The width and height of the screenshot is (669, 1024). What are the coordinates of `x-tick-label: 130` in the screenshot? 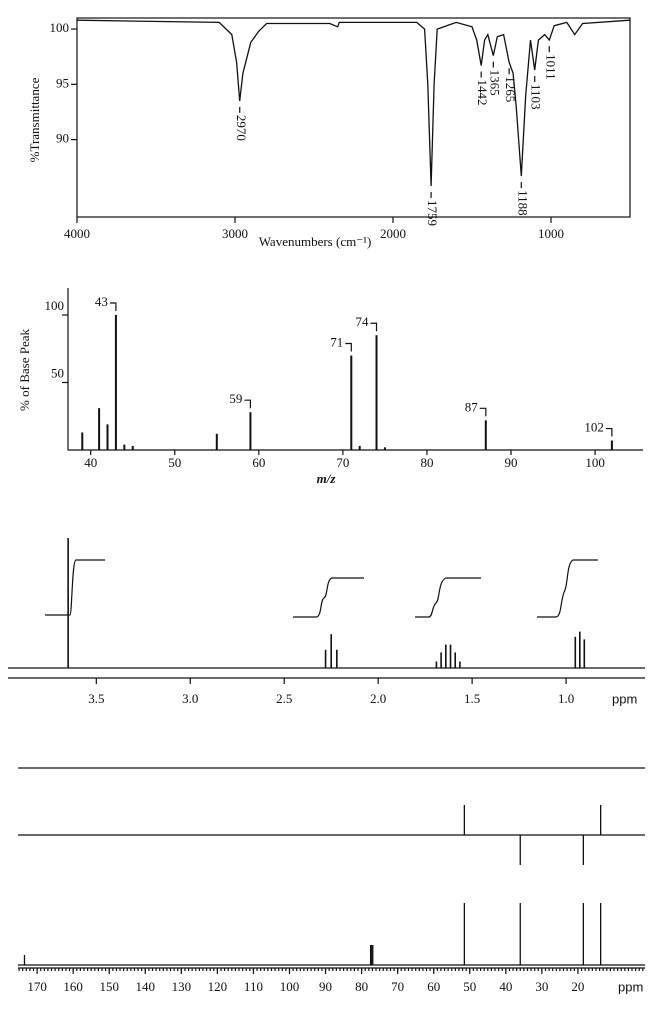 It's located at (182, 986).